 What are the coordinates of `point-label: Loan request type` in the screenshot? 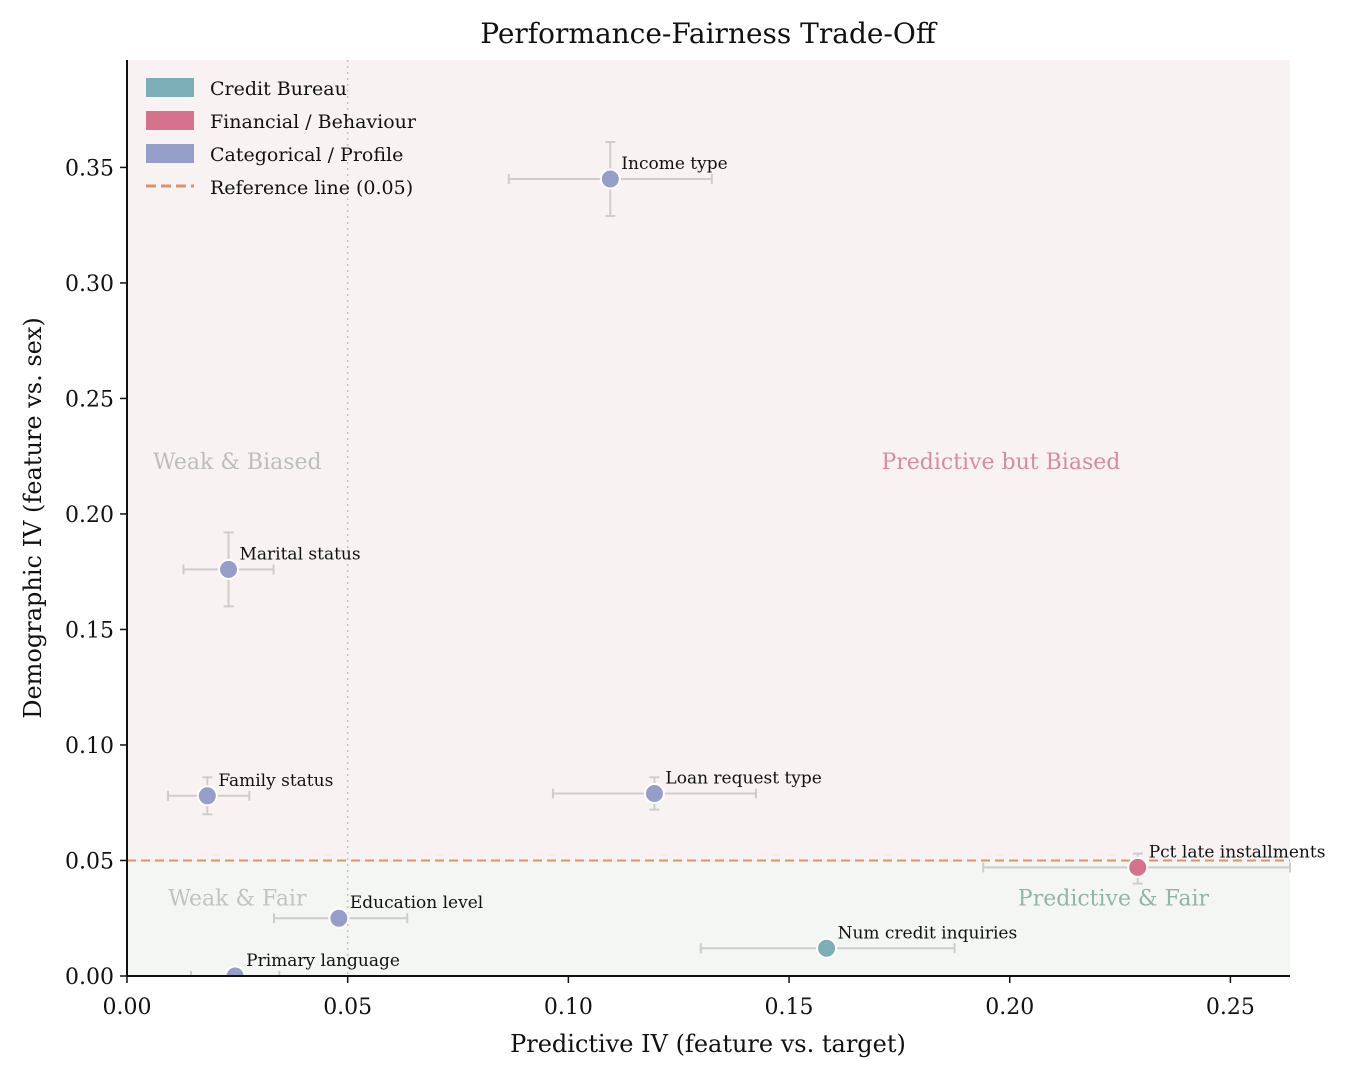 It's located at (743, 778).